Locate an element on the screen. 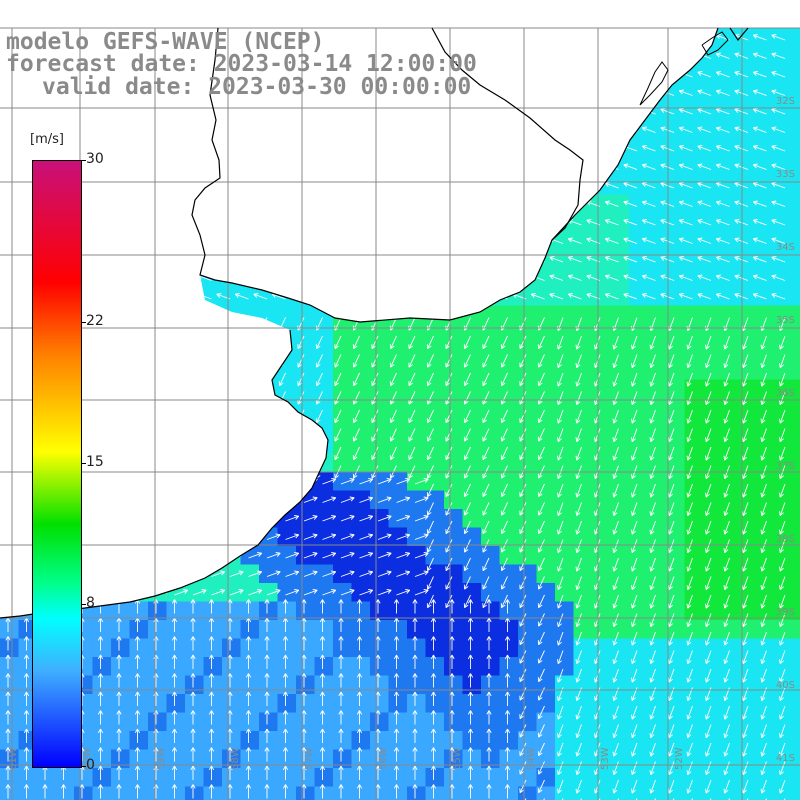 The width and height of the screenshot is (800, 800). longitude-label: 55W is located at coordinates (457, 758).